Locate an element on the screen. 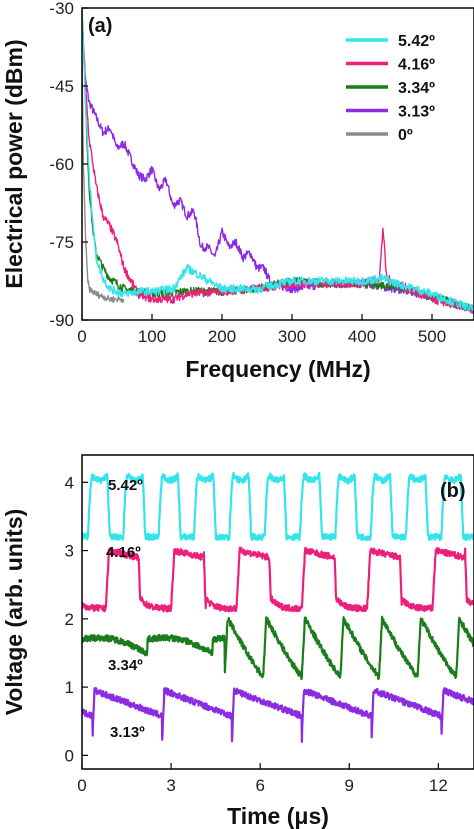 This screenshot has height=829, width=474. x-tick-label: 6 is located at coordinates (259, 785).